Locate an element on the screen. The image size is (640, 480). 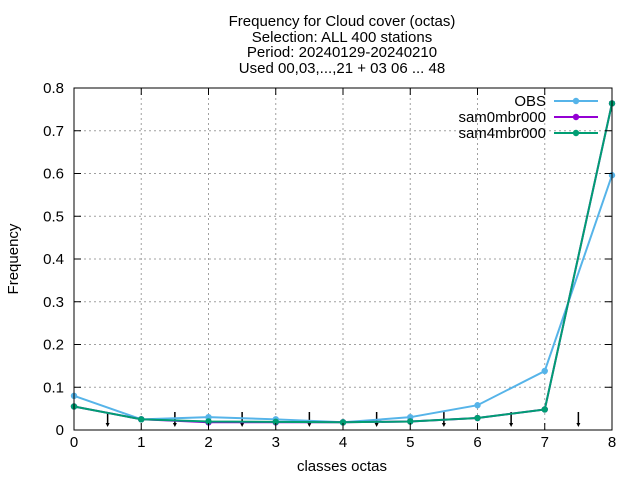
x-tick-label: 8 is located at coordinates (612, 442).